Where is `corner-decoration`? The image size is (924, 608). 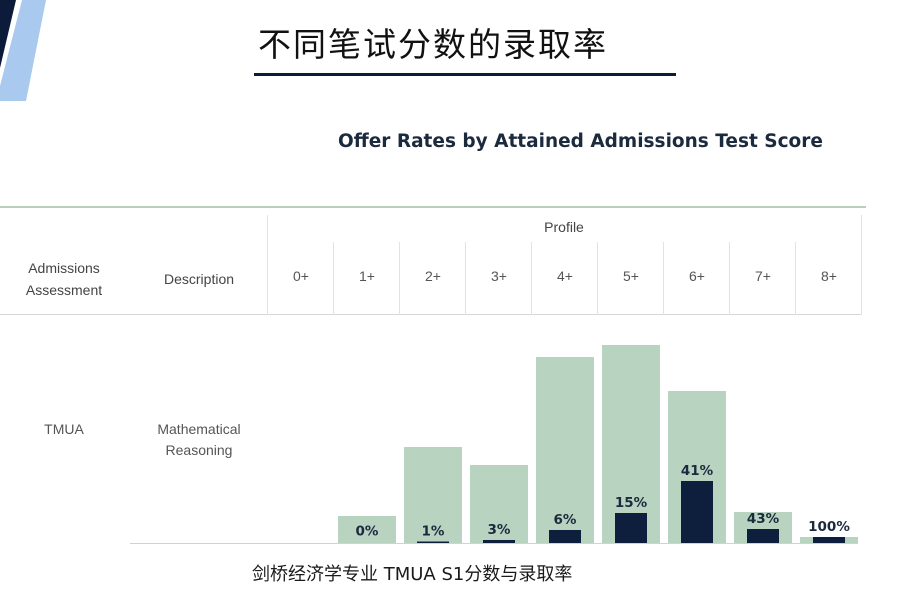
corner-decoration is located at coordinates (23, 50).